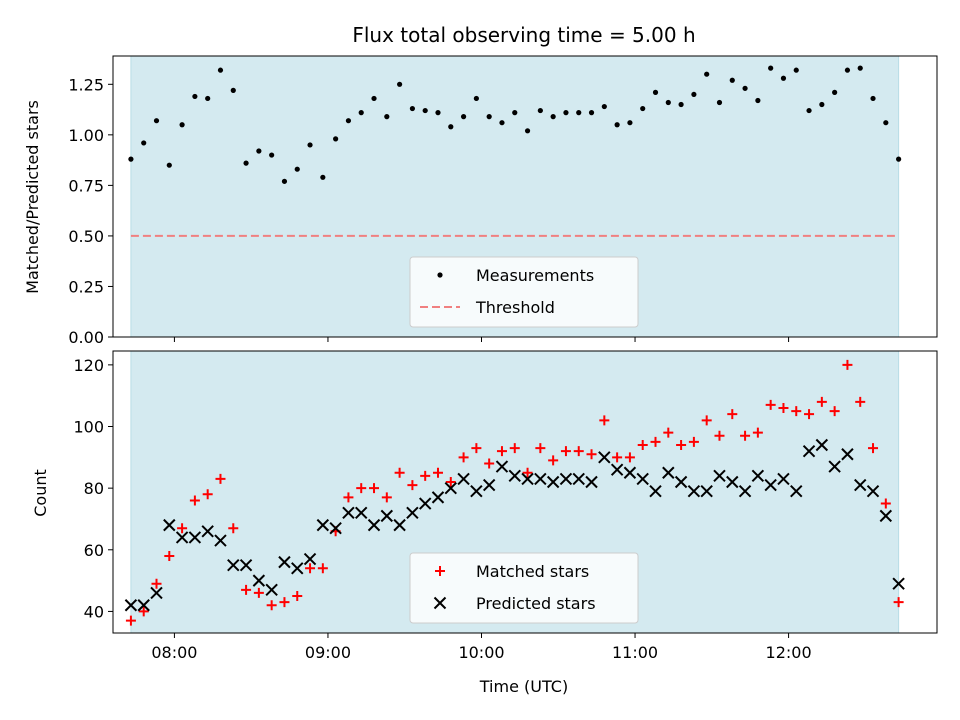 Image resolution: width=960 pixels, height=720 pixels. I want to click on top-y-tick-label: 1.00, so click(86, 135).